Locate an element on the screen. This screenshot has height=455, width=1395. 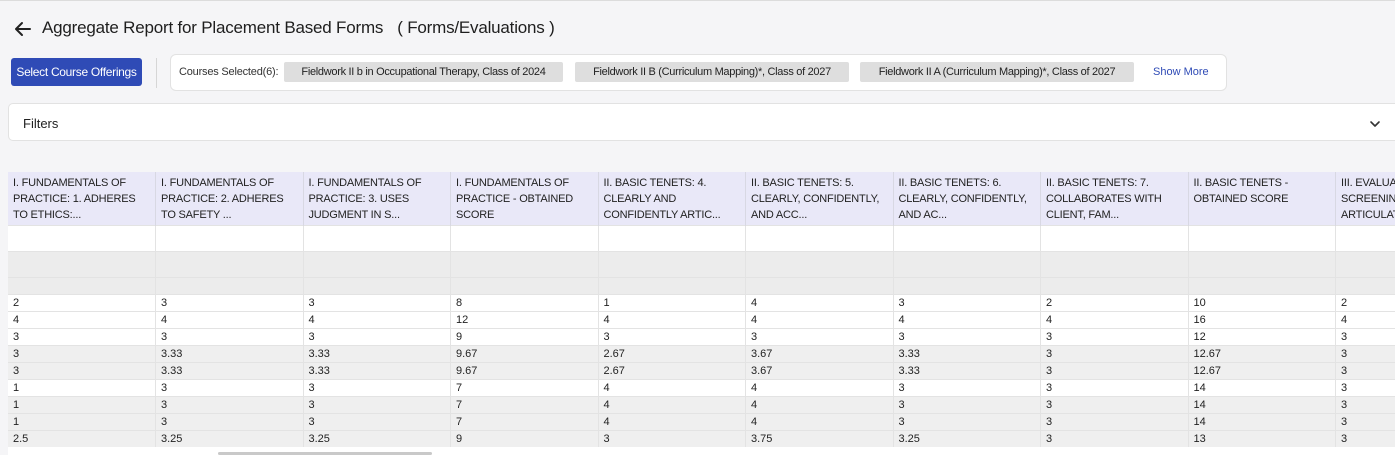
filters-panel: Filters is located at coordinates (701, 122).